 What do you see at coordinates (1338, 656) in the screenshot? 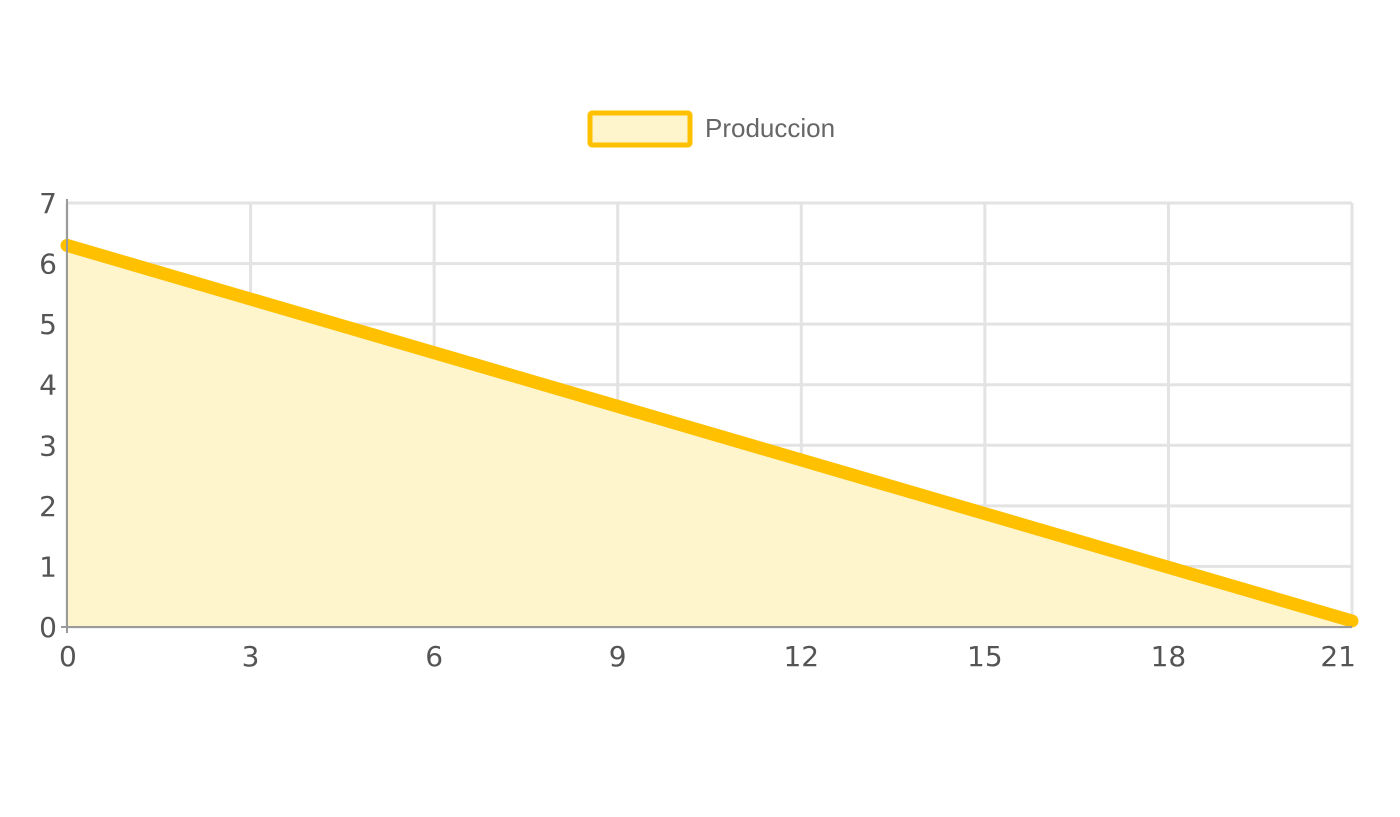
I see `x-tick-label-21: 21` at bounding box center [1338, 656].